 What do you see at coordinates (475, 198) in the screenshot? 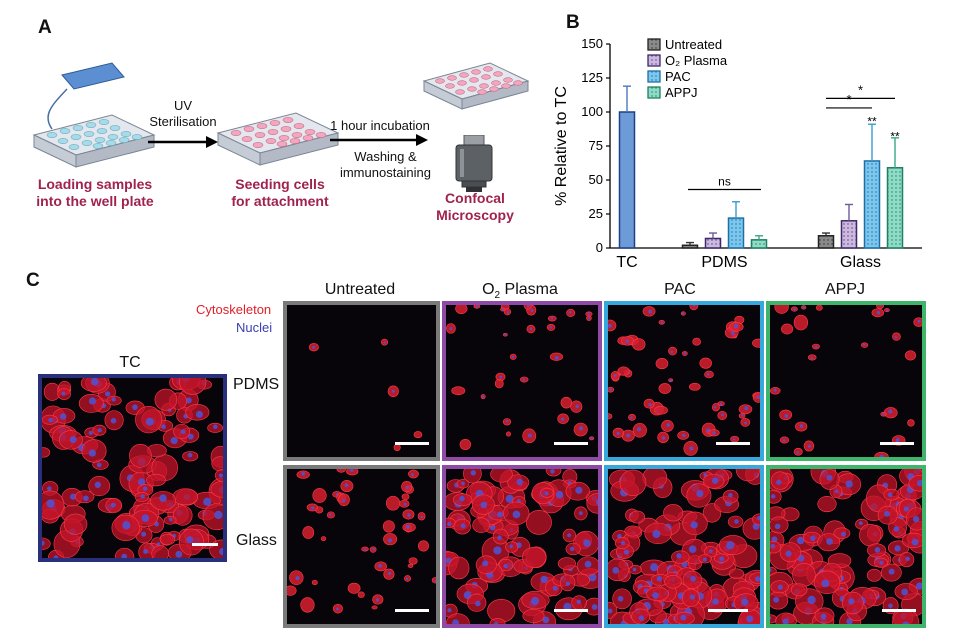
I see `step3-caption-line1: Confocal` at bounding box center [475, 198].